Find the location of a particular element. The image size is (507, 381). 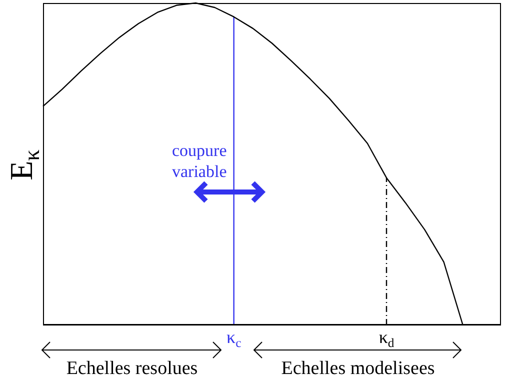

x-tick-label: κ$_{d}$ is located at coordinates (386, 338).